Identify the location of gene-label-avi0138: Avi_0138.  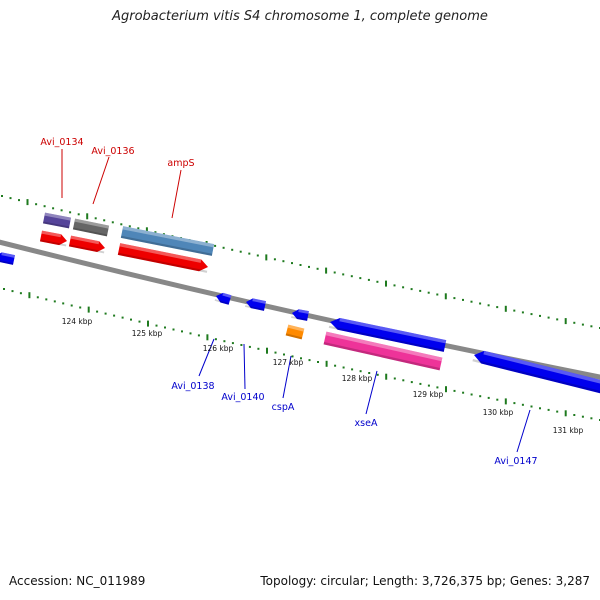
(192, 386).